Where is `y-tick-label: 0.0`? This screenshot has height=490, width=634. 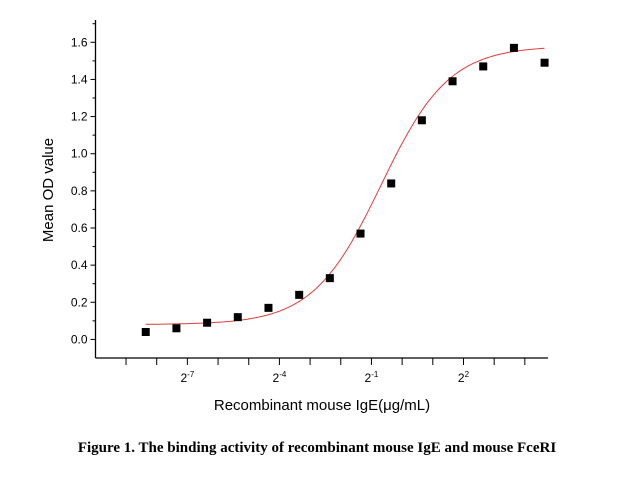 y-tick-label: 0.0 is located at coordinates (79, 339).